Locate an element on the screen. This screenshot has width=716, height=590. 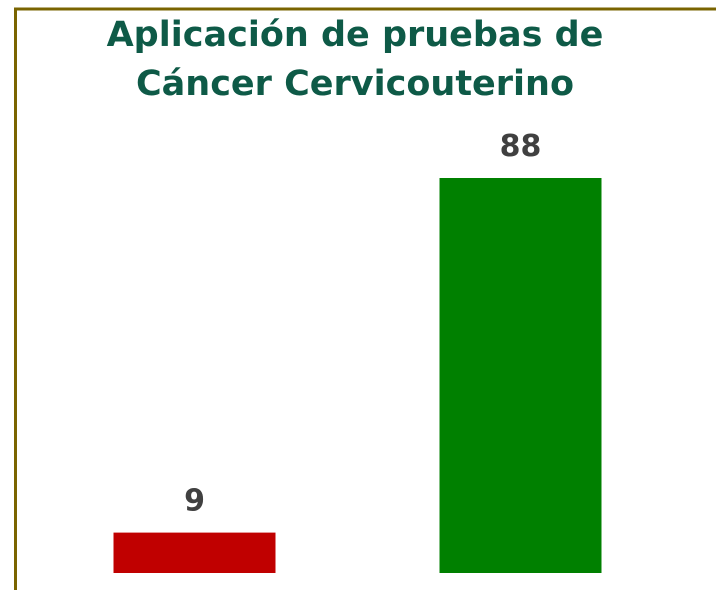
chart-title: Aplicación de pruebas de is located at coordinates (355, 35).